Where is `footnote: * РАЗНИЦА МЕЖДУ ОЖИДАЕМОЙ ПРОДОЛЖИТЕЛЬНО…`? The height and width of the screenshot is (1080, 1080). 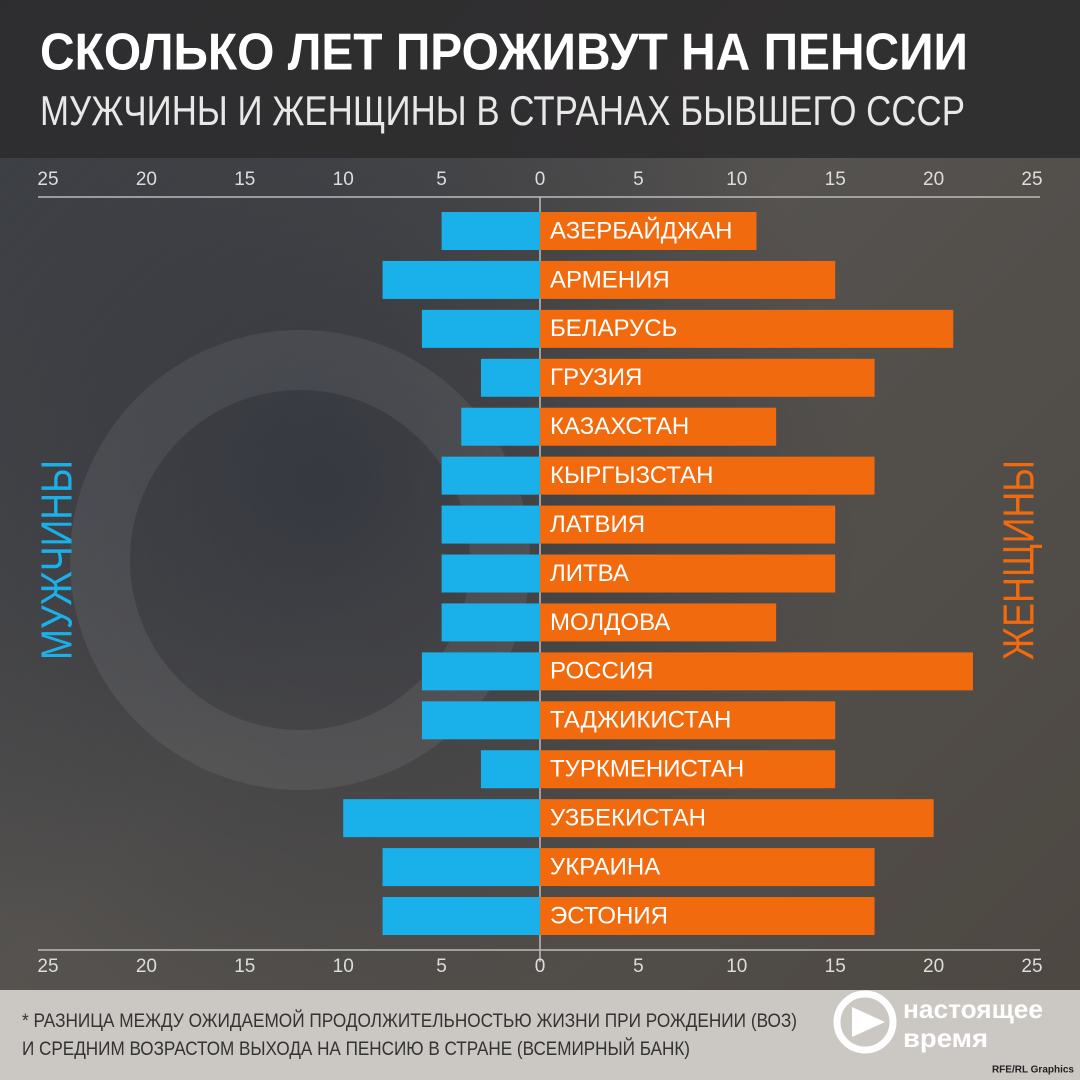
footnote: * РАЗНИЦА МЕЖДУ ОЖИДАЕМОЙ ПРОДОЛЖИТЕЛЬНО… is located at coordinates (409, 1021).